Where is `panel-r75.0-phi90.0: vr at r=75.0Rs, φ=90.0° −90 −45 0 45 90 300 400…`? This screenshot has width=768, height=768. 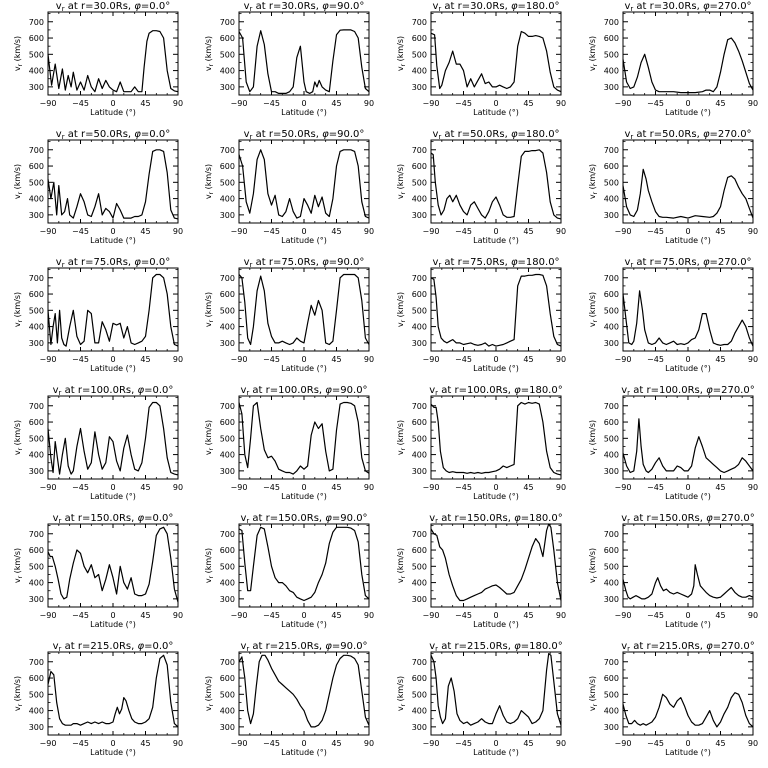
panel-r75.0-phi90.0: vr at r=75.0Rs, φ=90.0° −90 −45 0 45 90 300 400… is located at coordinates (289, 315).